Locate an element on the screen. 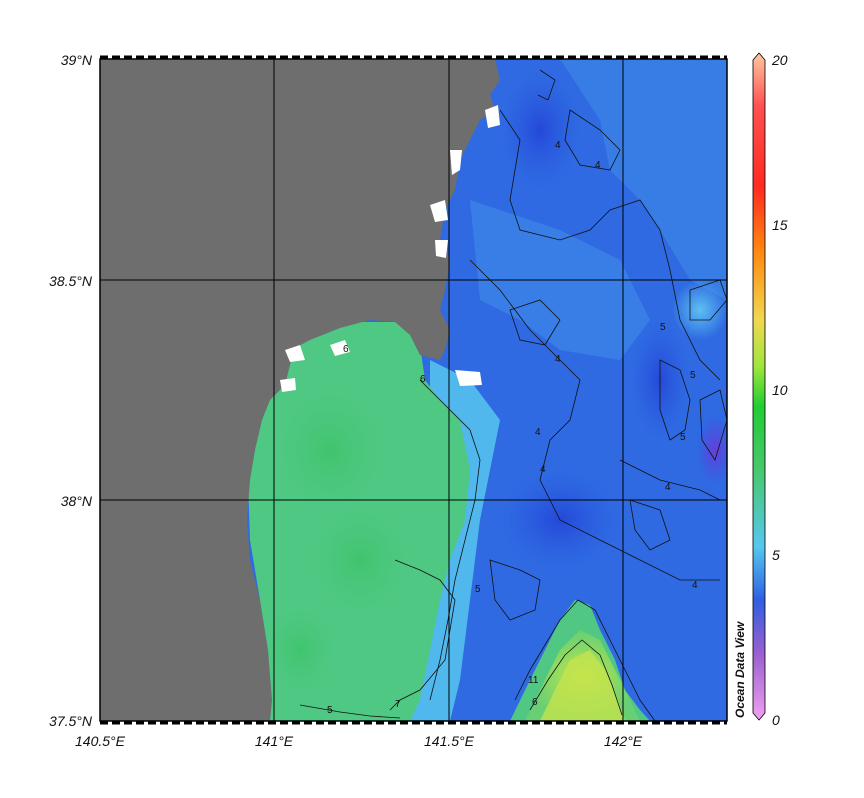 This screenshot has height=798, width=864. lon-label-140-5: 140.5°E is located at coordinates (100, 741).